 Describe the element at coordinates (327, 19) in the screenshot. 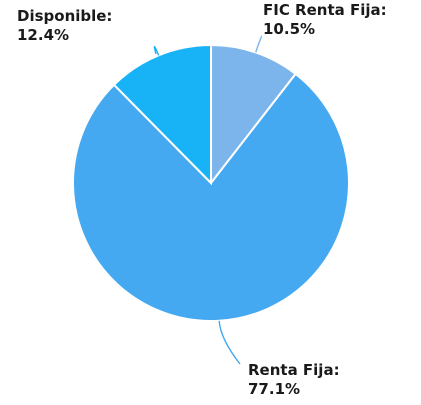

I see `label-fic-renta-fija: FIC Renta Fija: 10.5%` at that location.